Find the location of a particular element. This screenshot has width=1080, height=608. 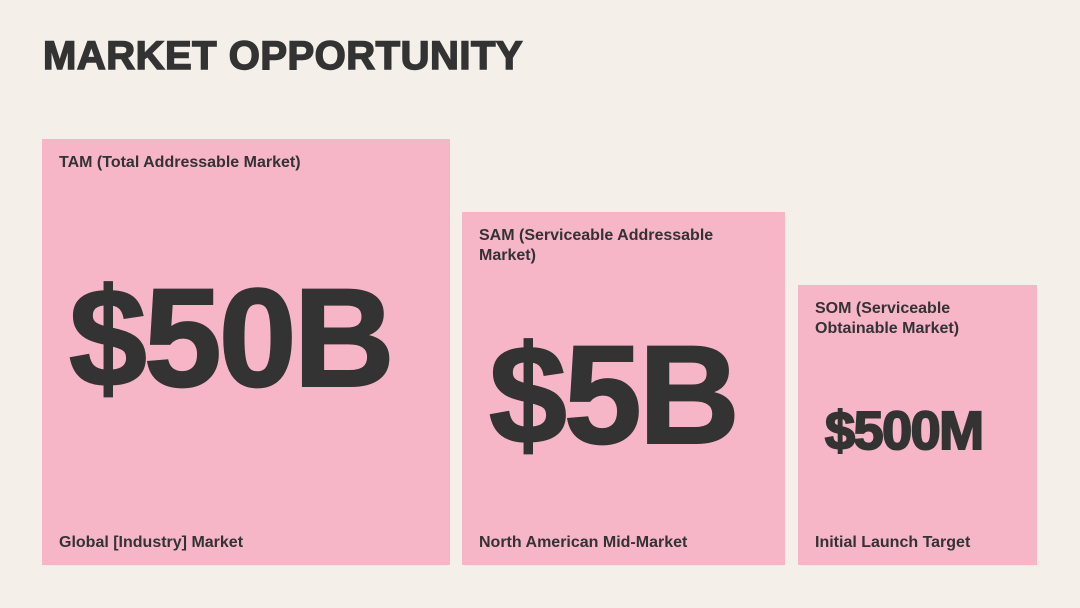

box-label: SOM (Serviceable Obtainable Market) is located at coordinates (887, 318).